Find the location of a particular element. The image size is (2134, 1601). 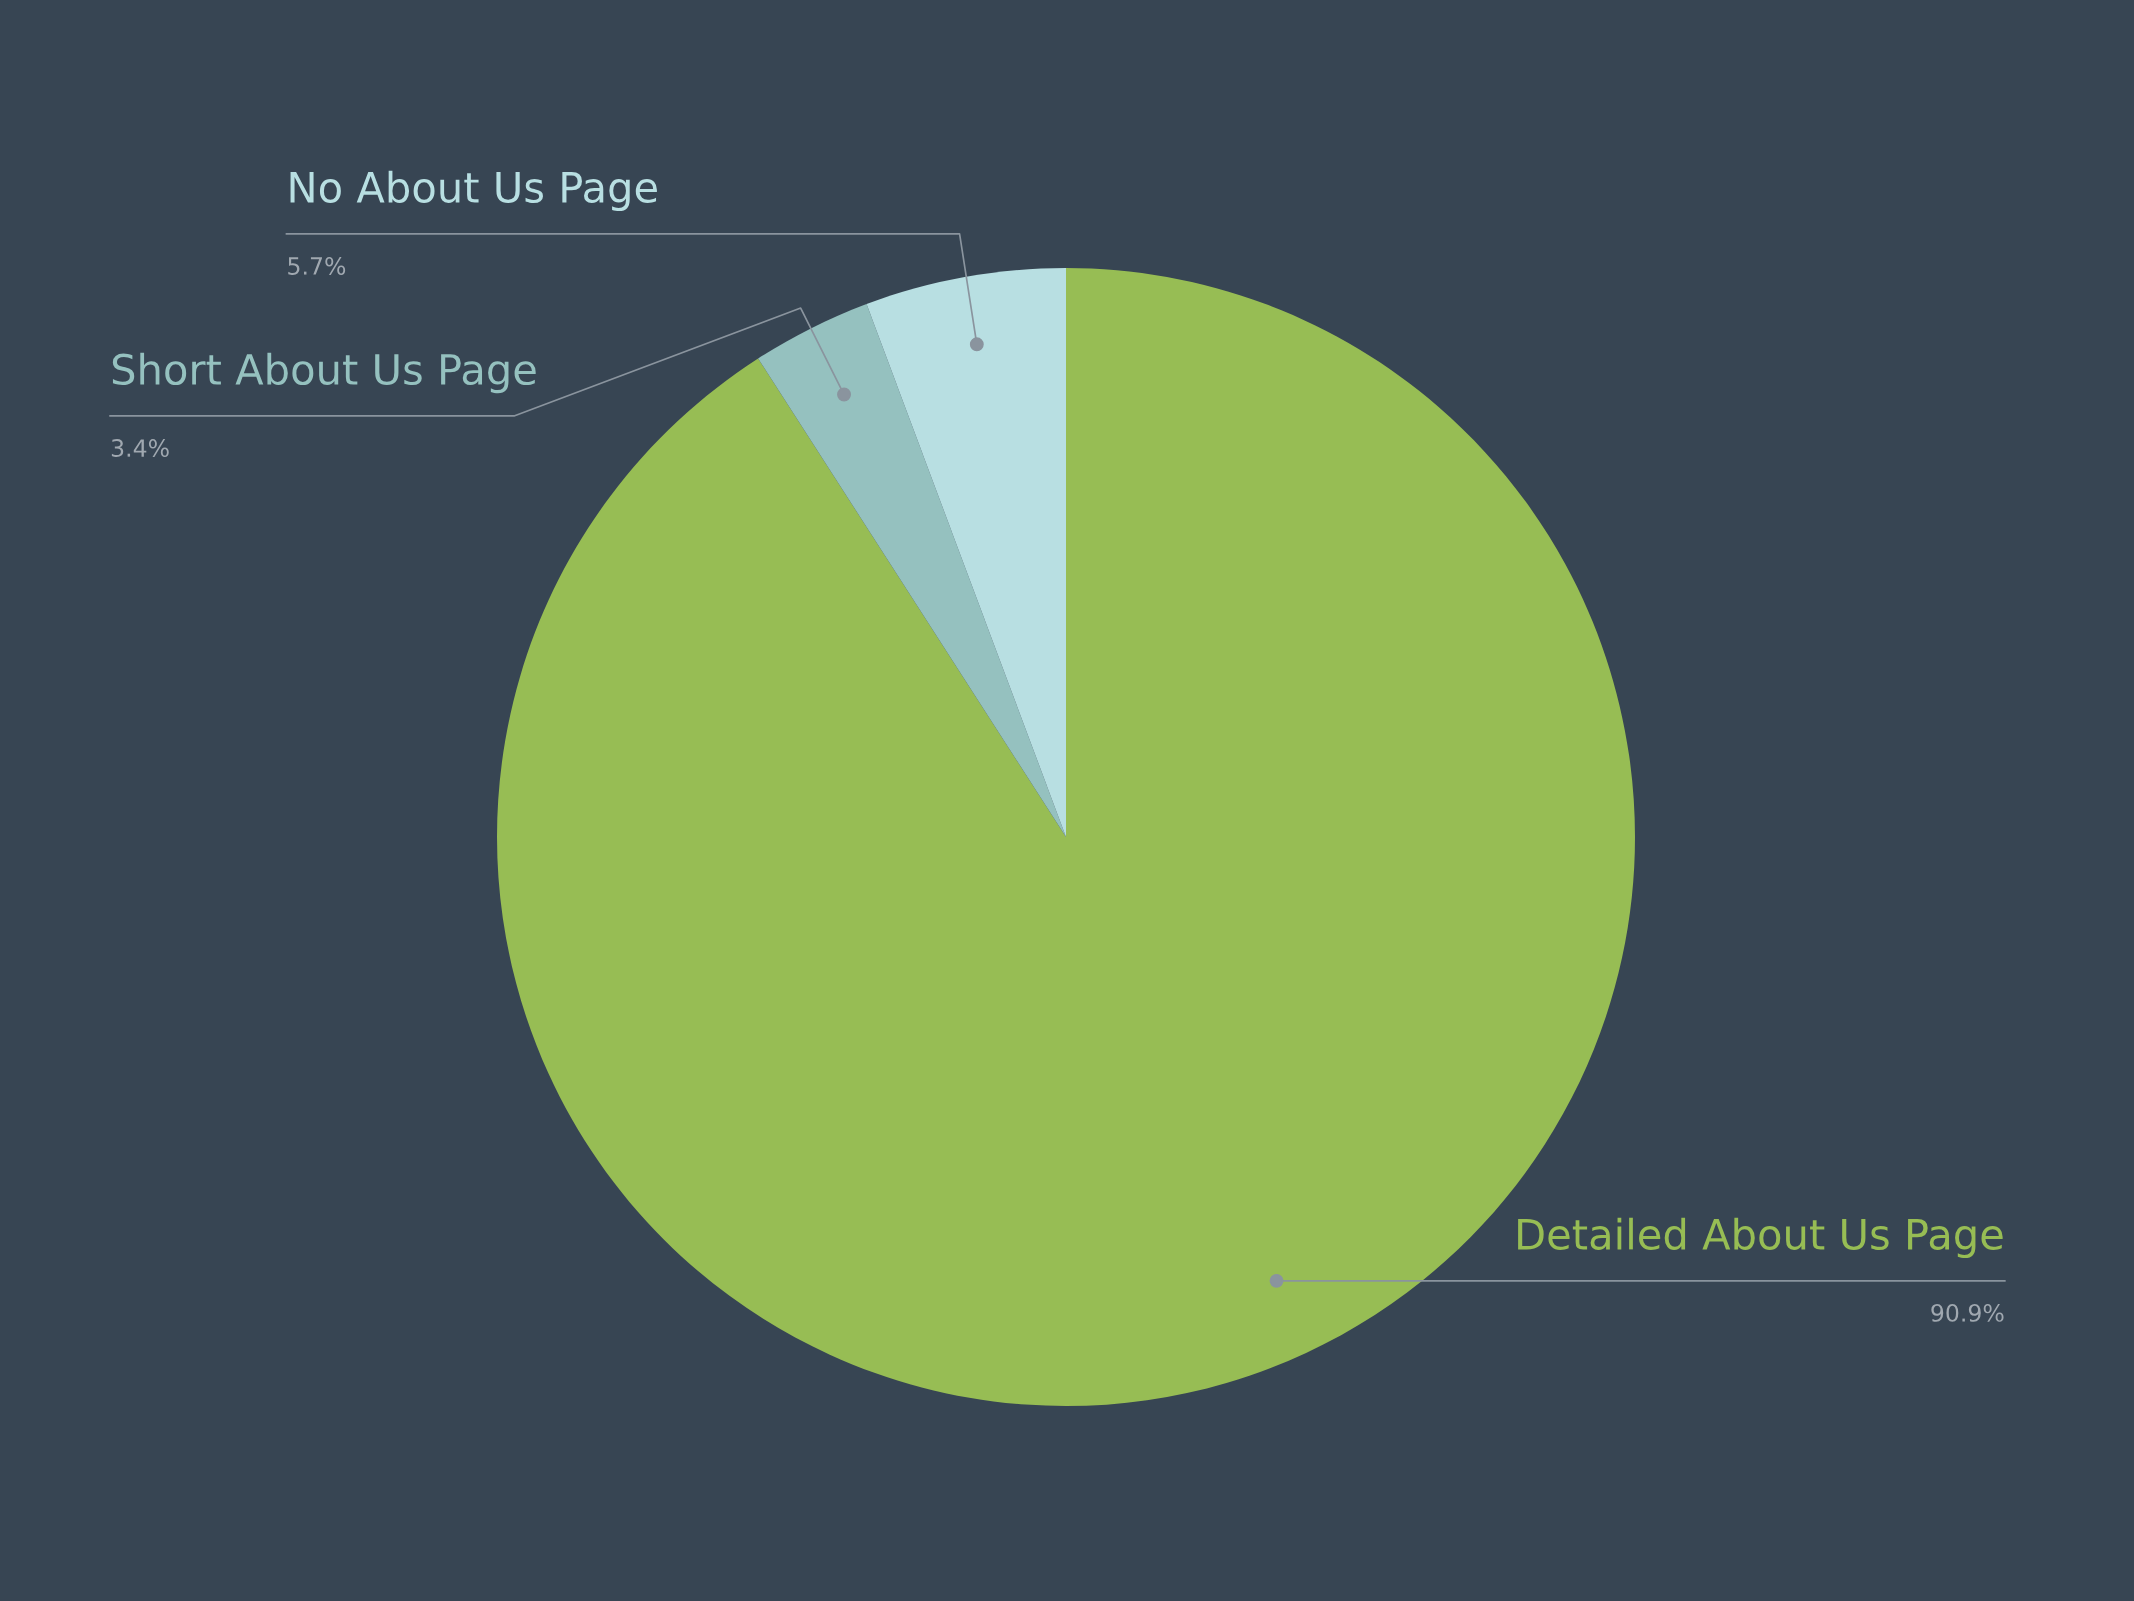

slice-label: Short About Us Page is located at coordinates (324, 373).